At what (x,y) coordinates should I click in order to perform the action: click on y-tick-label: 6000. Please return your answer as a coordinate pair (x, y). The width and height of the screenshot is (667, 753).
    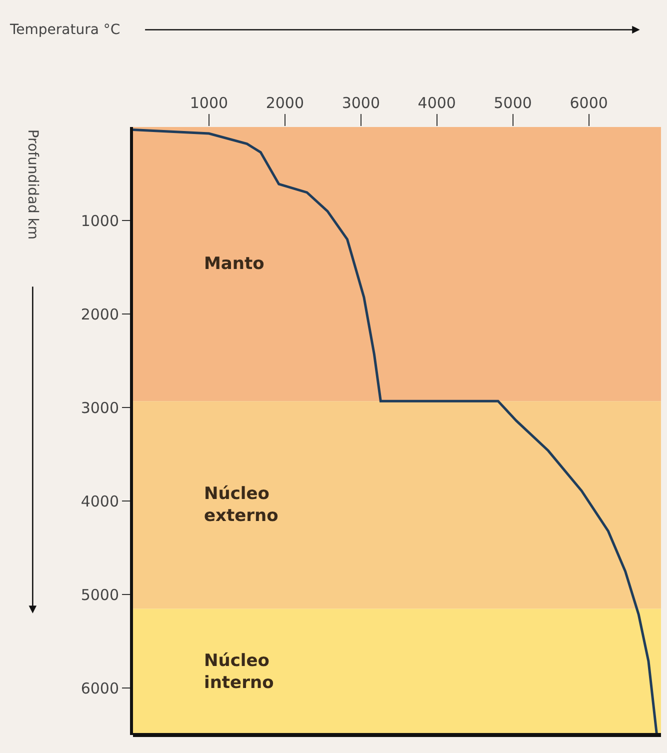
    Looking at the image, I should click on (99, 688).